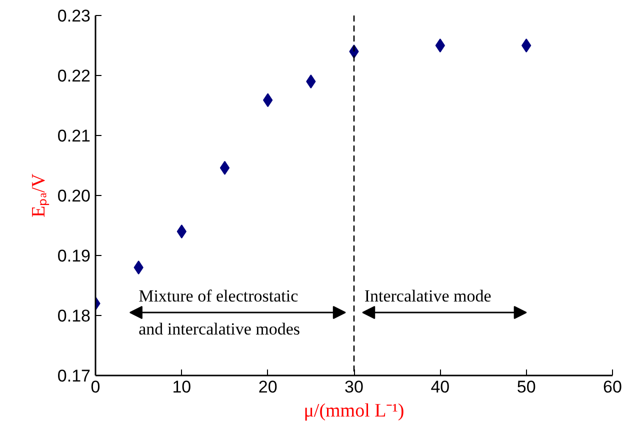  What do you see at coordinates (354, 411) in the screenshot?
I see `x-axis-title: μ/(mmol L⁻¹)` at bounding box center [354, 411].